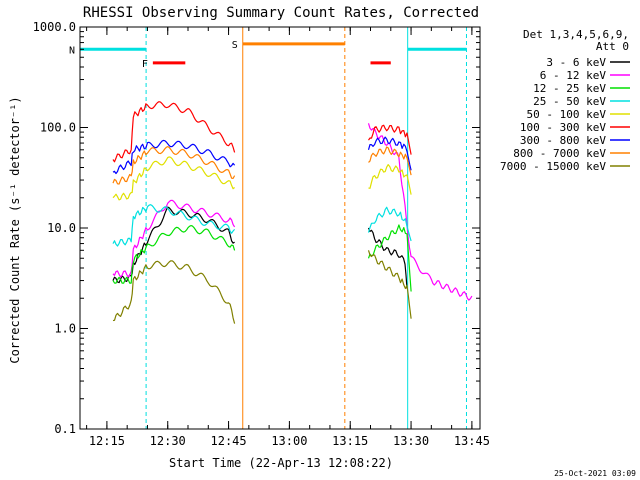  Describe the element at coordinates (559, 153) in the screenshot. I see `legend-label-800-7000-kev: 800 - 7000 keV` at that location.